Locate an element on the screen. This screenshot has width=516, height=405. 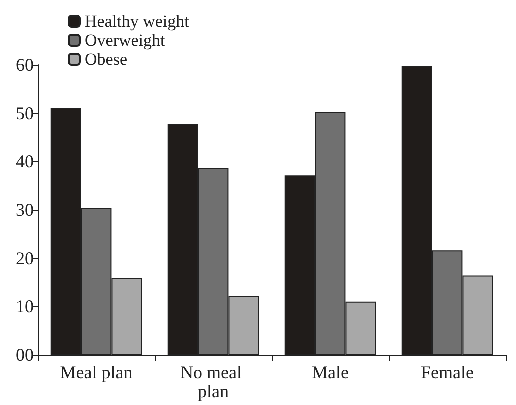
x-tick-label: Meal plan is located at coordinates (96, 372).